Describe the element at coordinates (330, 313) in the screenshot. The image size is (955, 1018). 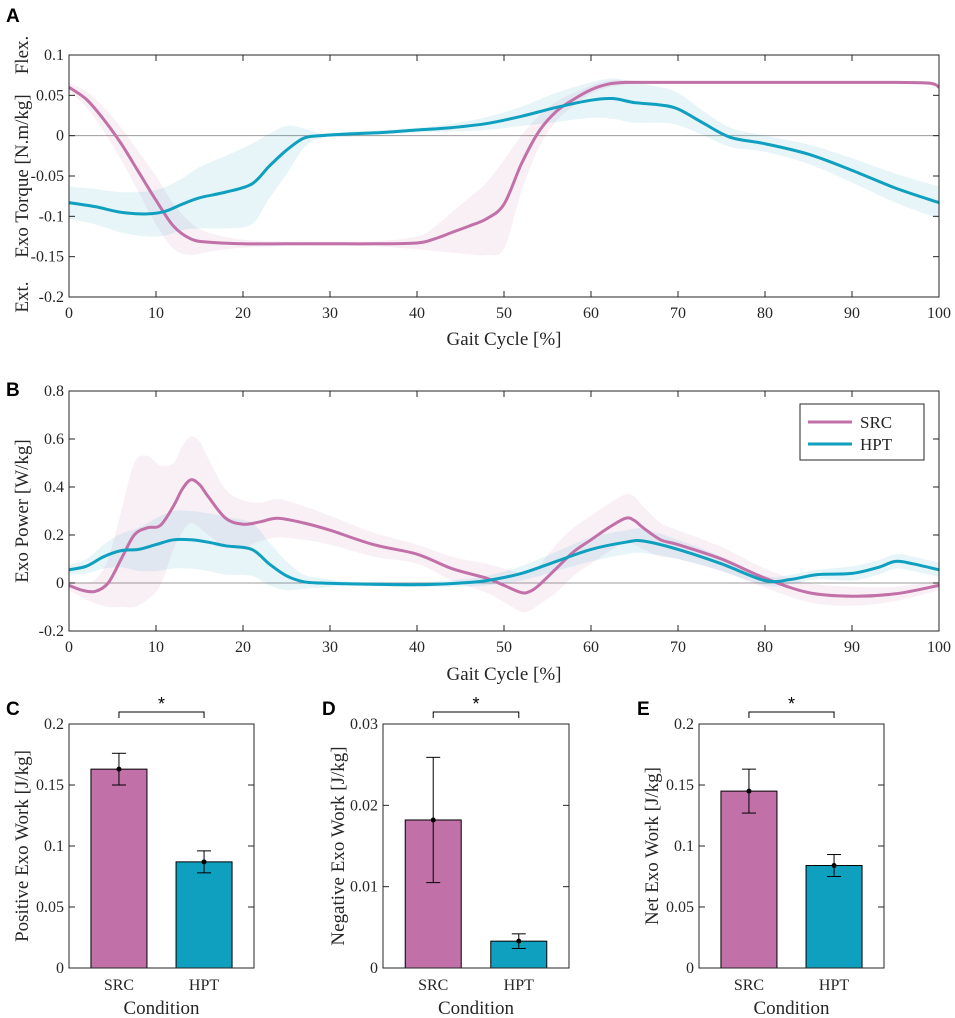
I see `A-xtick-label: 30` at that location.